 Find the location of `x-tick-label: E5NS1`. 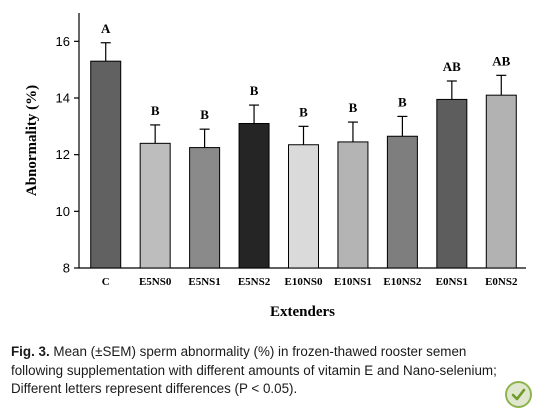

x-tick-label: E5NS1 is located at coordinates (204, 282).